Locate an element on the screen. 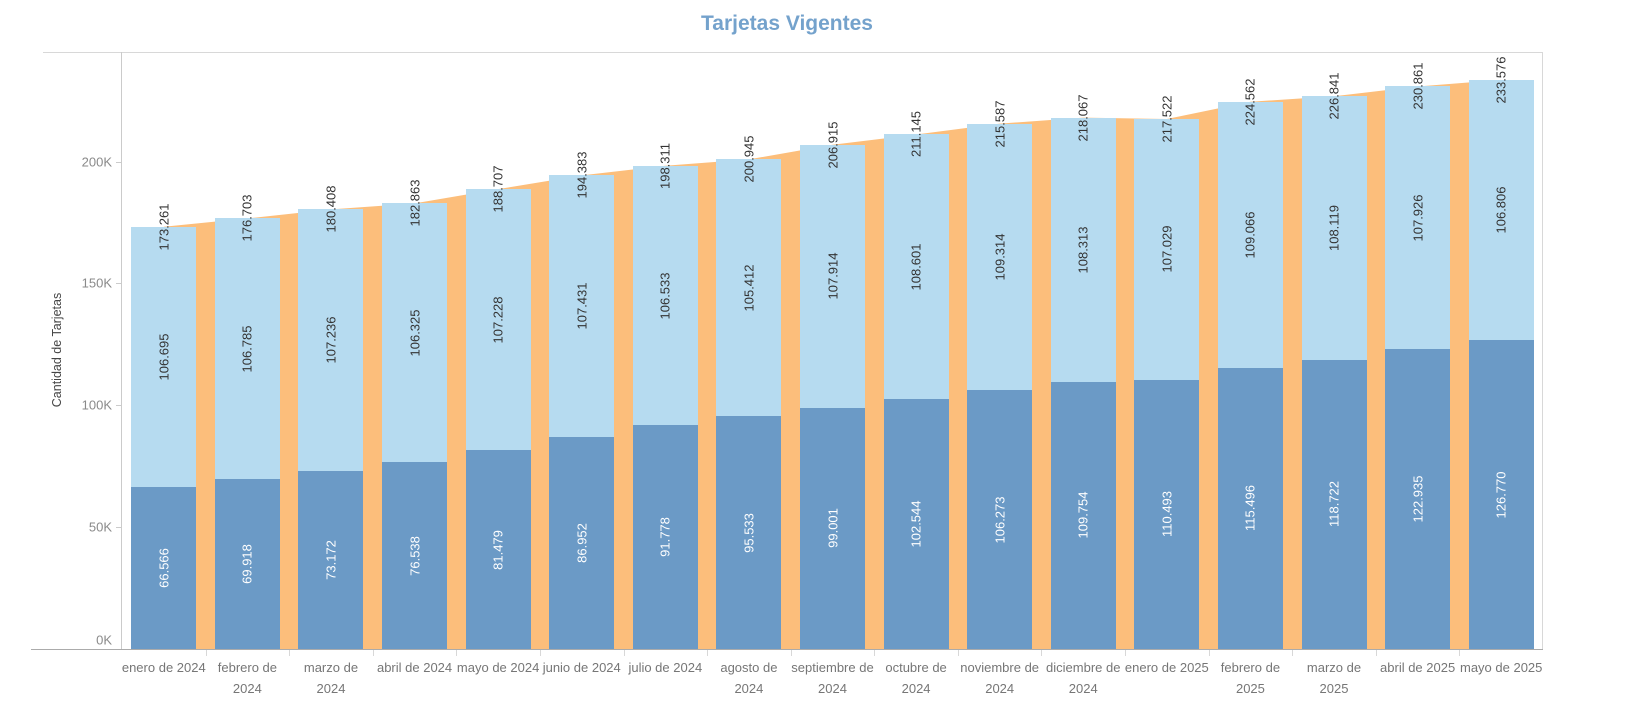 The height and width of the screenshot is (725, 1625). bottom-segment-value-label: 76.538 is located at coordinates (415, 555).